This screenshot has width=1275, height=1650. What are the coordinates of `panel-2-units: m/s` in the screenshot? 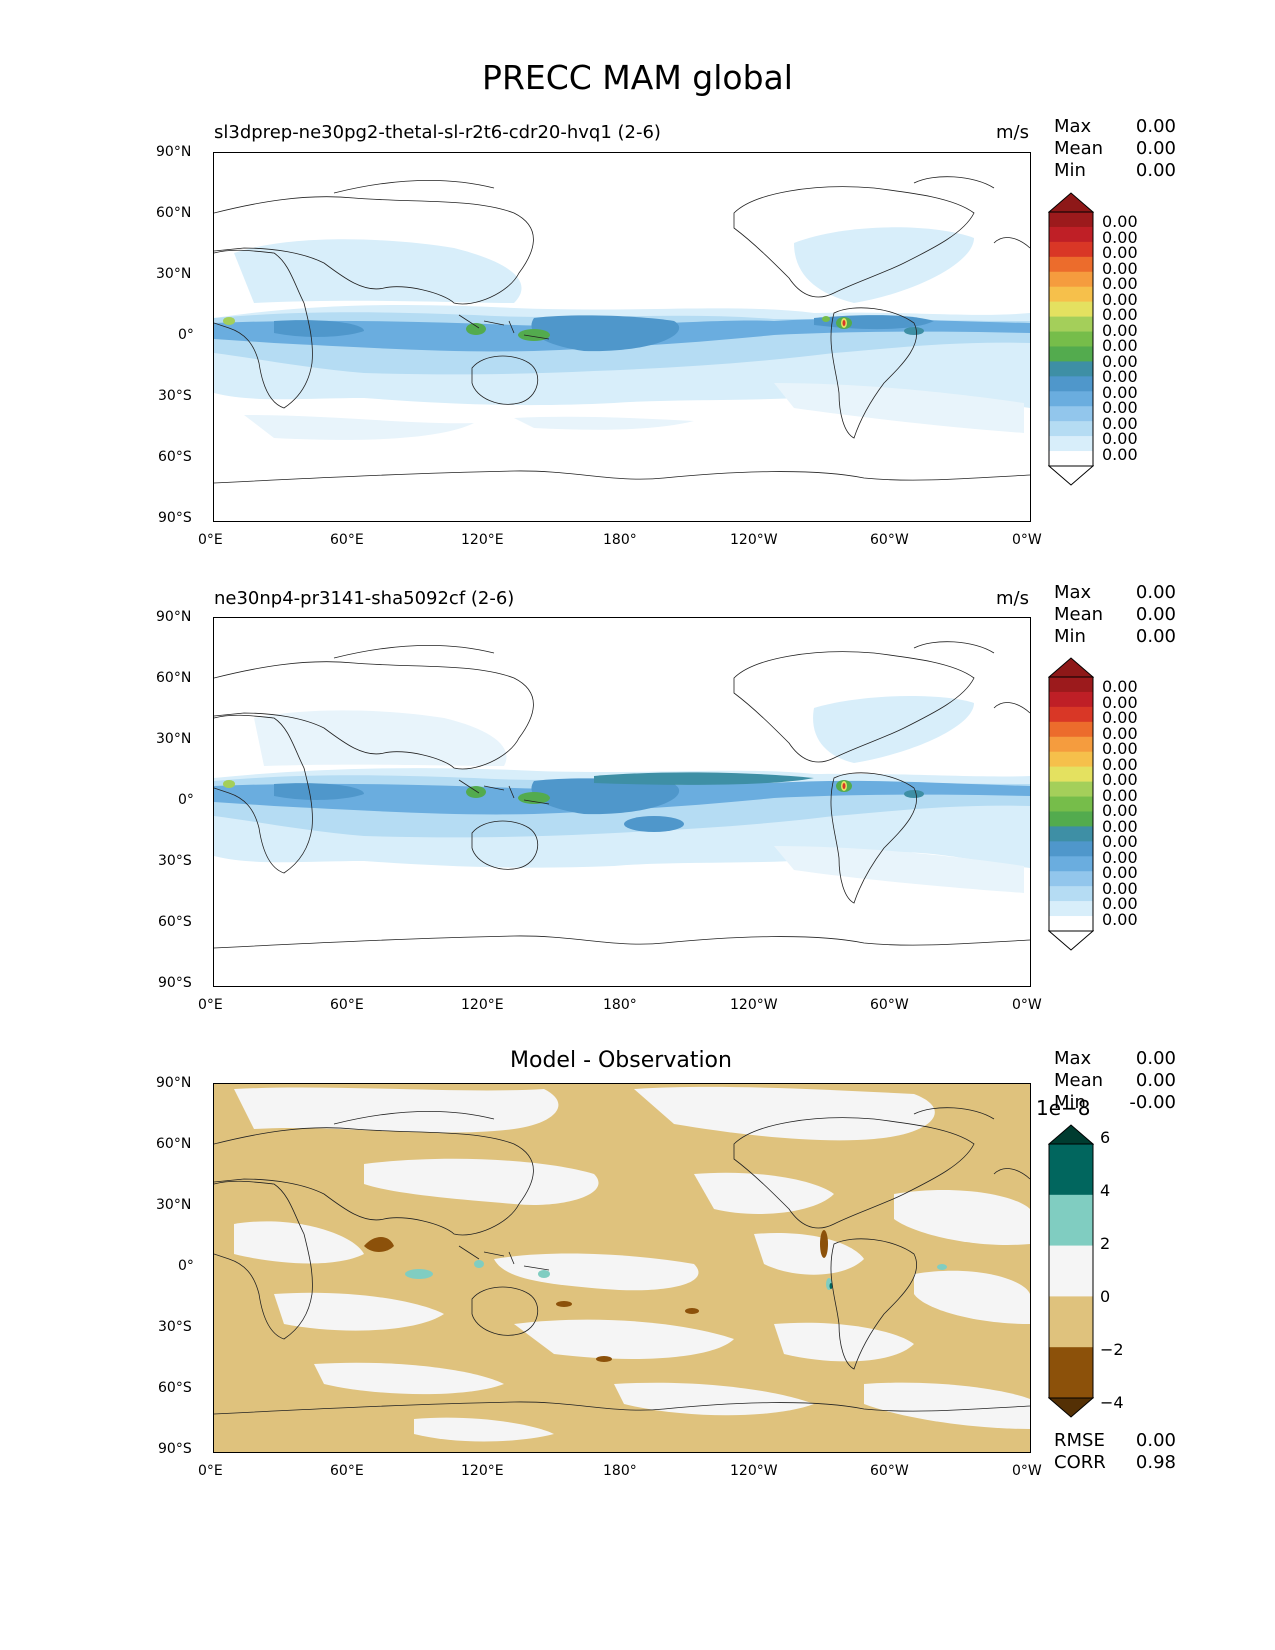 It's located at (1012, 598).